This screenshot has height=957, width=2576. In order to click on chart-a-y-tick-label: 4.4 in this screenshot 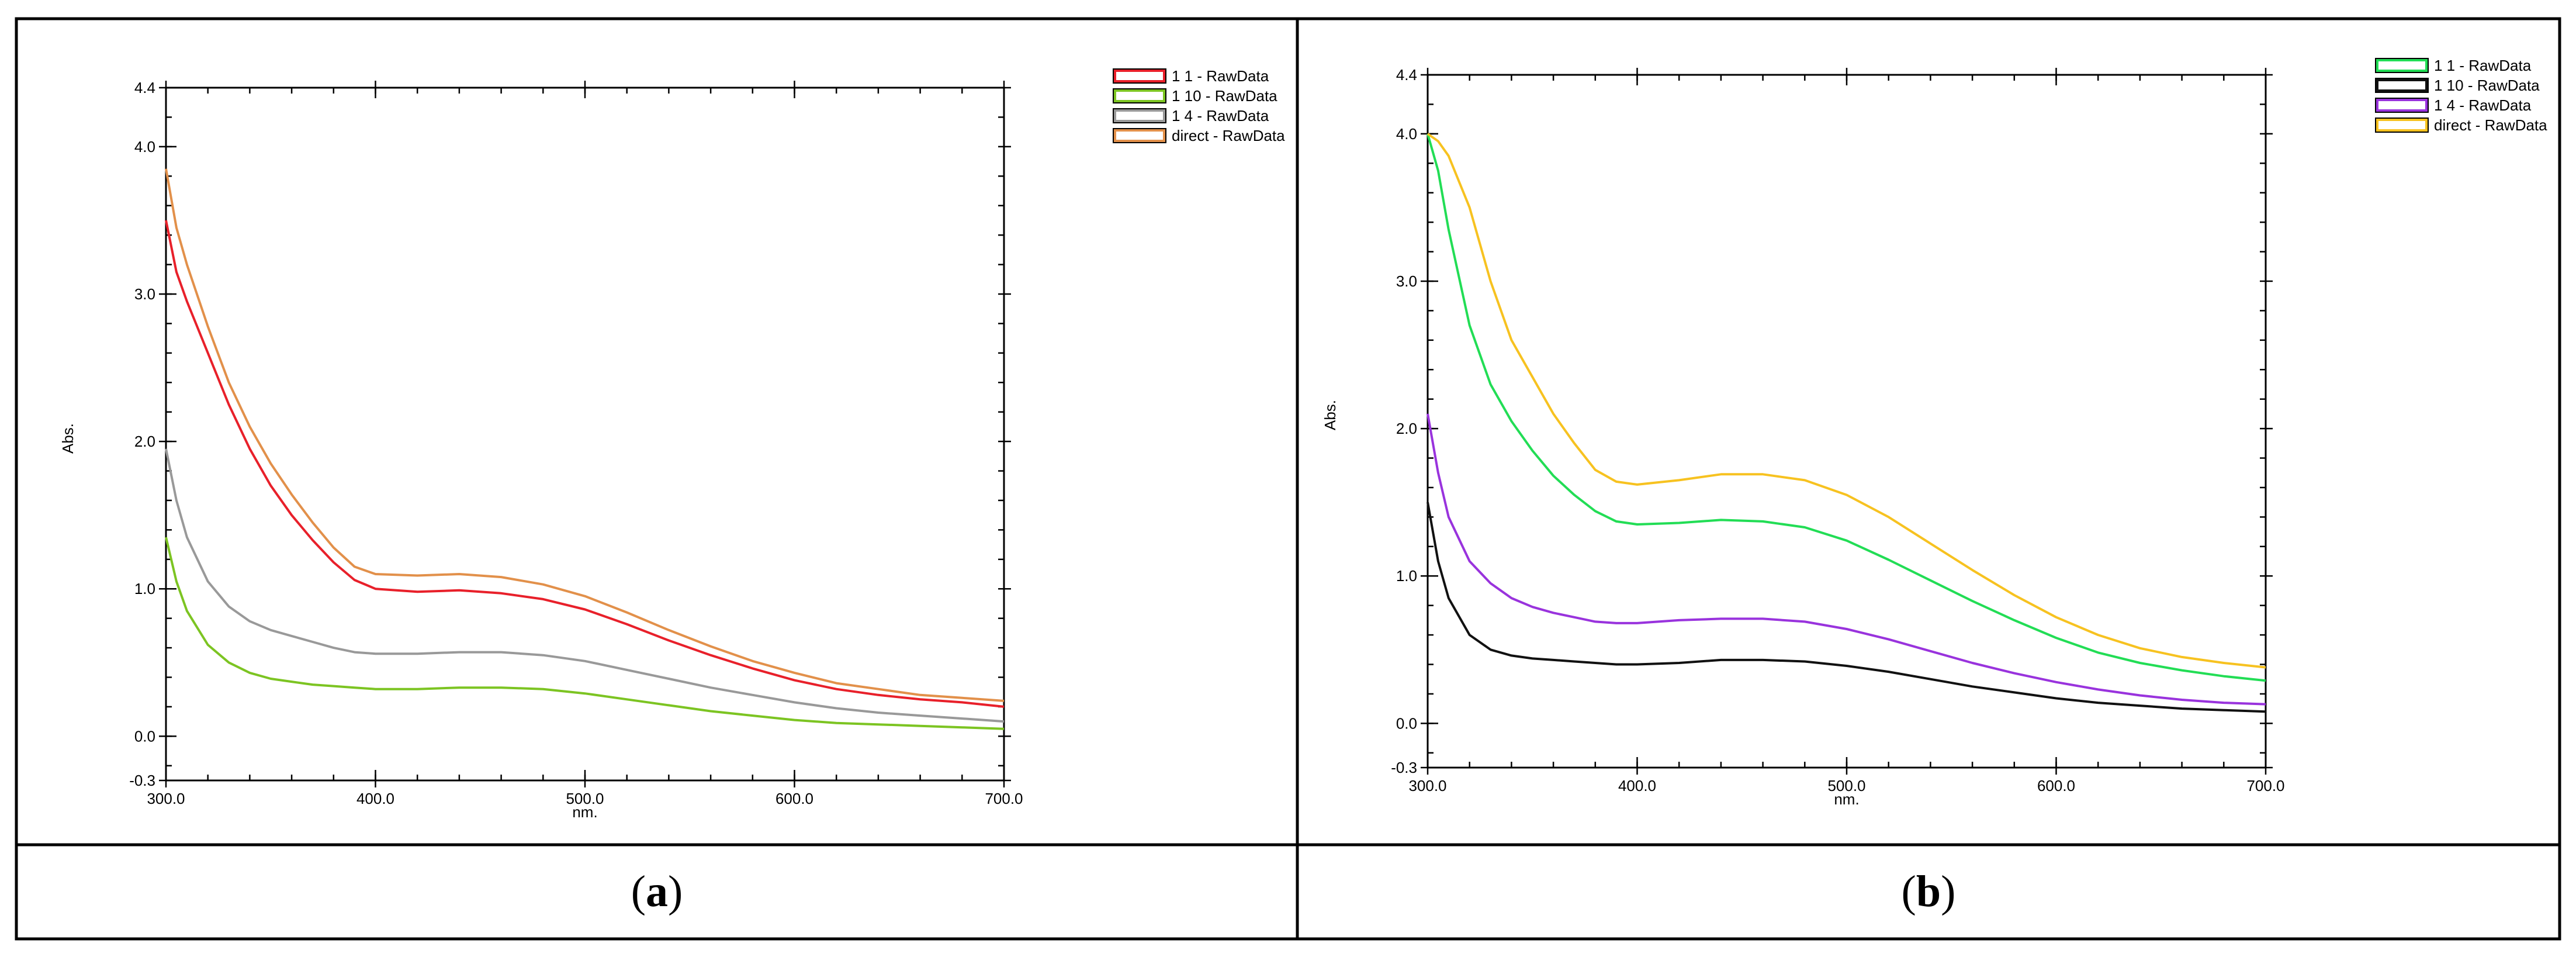, I will do `click(144, 87)`.